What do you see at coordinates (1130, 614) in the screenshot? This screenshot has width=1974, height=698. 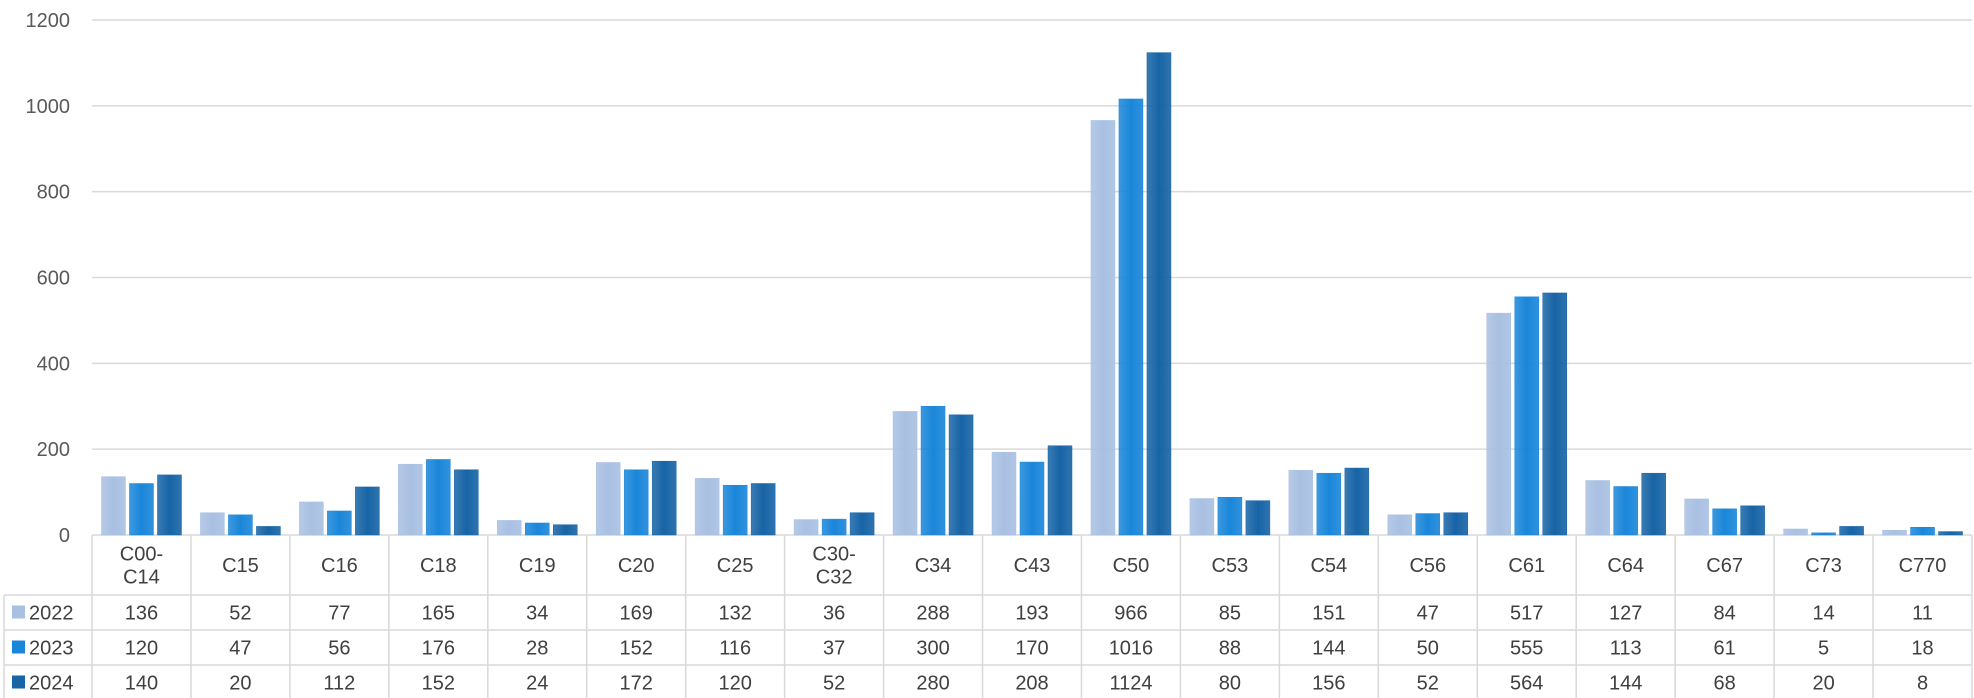 I see `data-label-2022-C50: 966` at bounding box center [1130, 614].